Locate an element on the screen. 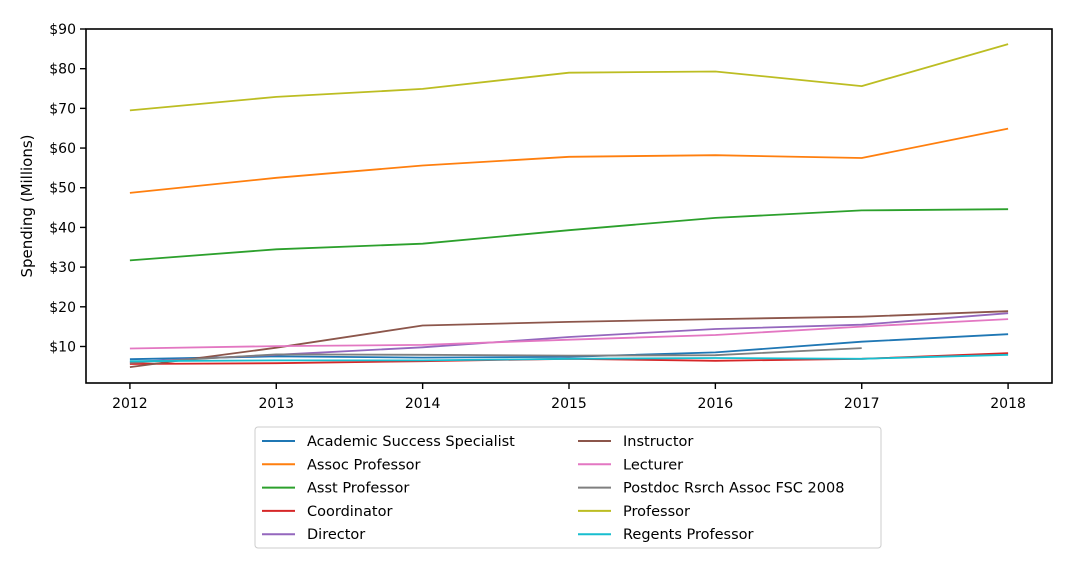 The width and height of the screenshot is (1080, 576). legend-entry-label: Director is located at coordinates (336, 535).